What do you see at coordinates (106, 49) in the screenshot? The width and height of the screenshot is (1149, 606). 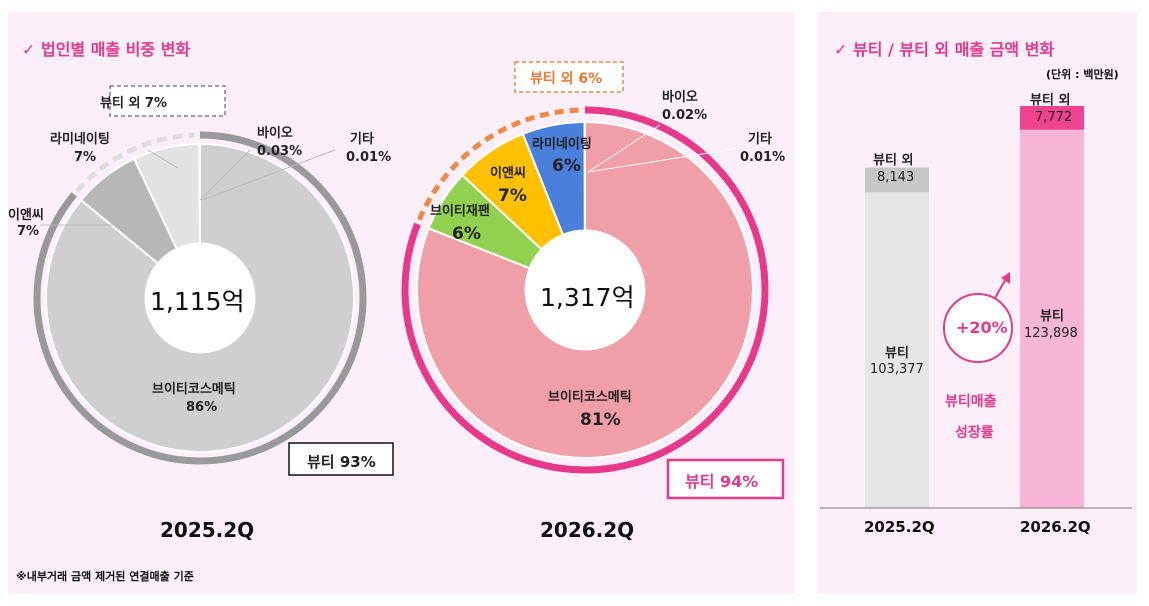 I see `left-heading: ✓ 법인별 매출 비중 변화` at bounding box center [106, 49].